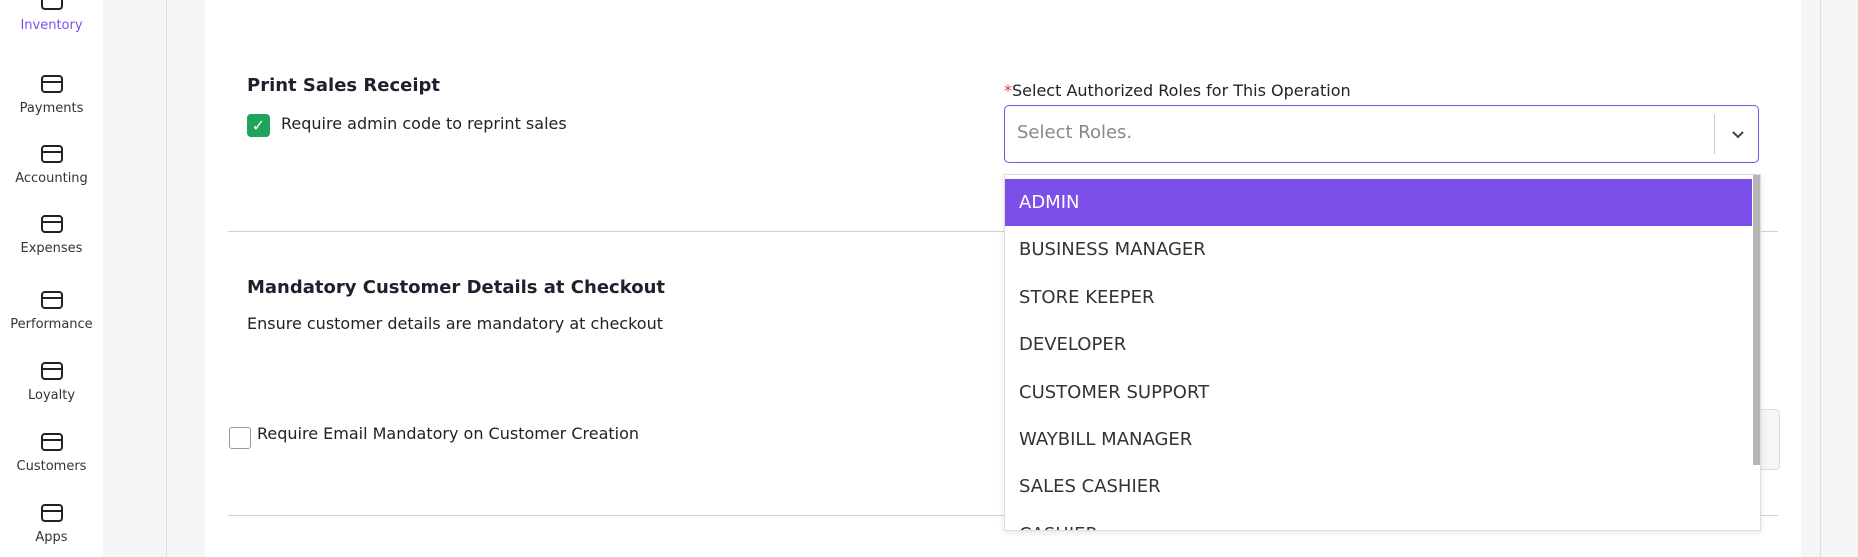 This screenshot has height=557, width=1858. I want to click on nav-label: Customers, so click(51, 466).